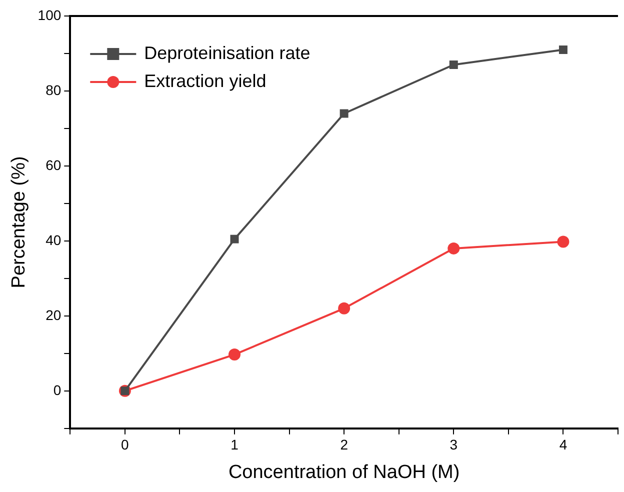  What do you see at coordinates (54, 90) in the screenshot?
I see `y-tick-label: 80` at bounding box center [54, 90].